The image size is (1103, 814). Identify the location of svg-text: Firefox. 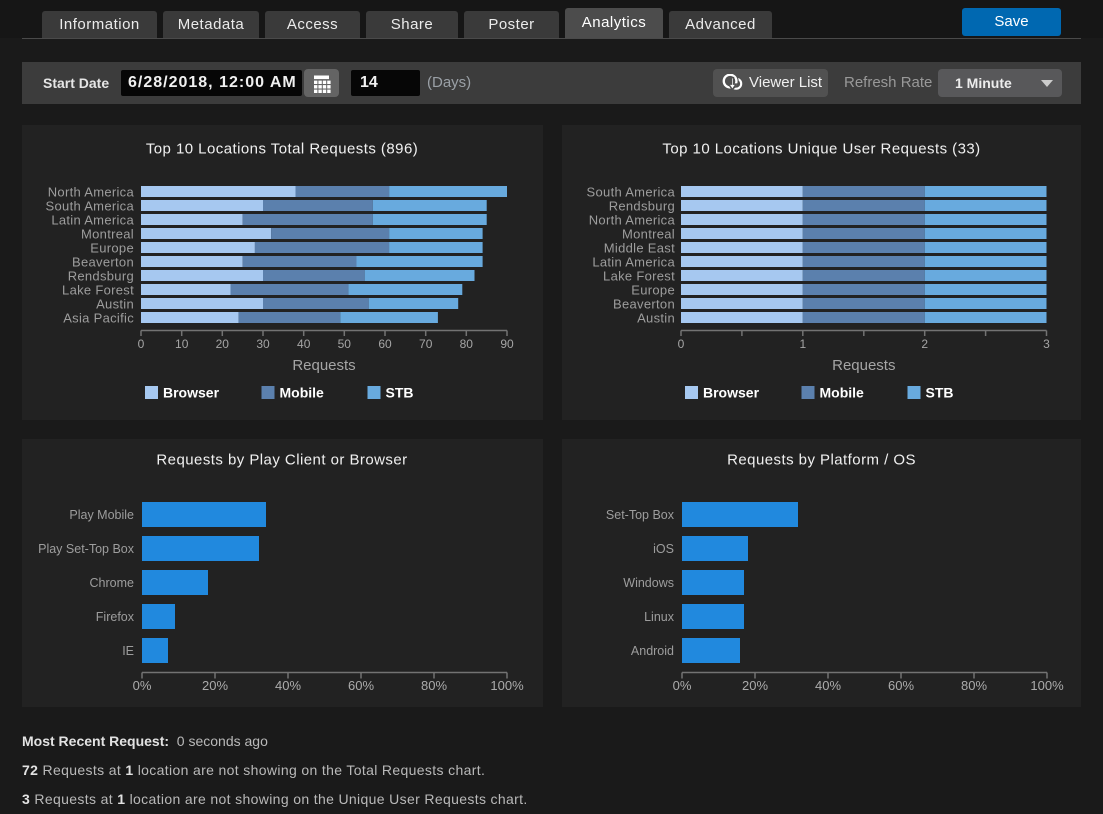
(115, 617).